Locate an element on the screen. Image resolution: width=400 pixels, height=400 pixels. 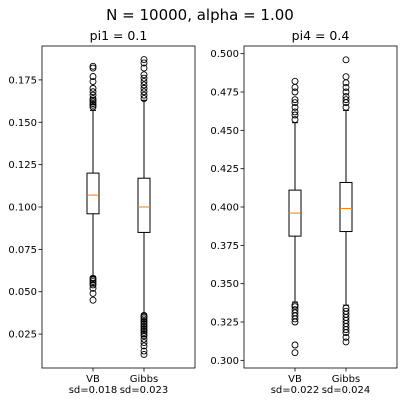
ytick-label: 0.325 is located at coordinates (224, 323).